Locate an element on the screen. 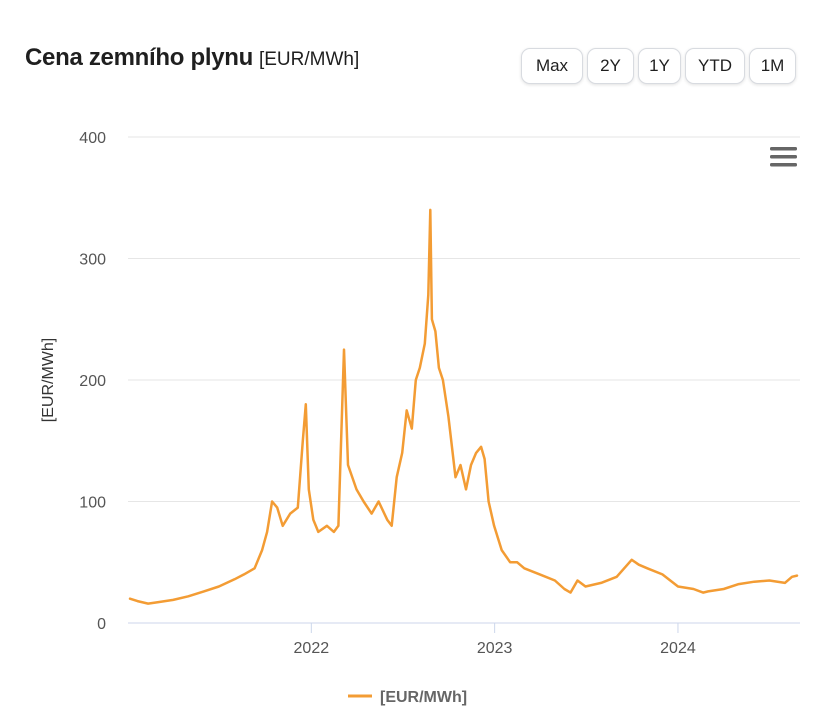 This screenshot has height=713, width=838. range-max-button: Max is located at coordinates (552, 66).